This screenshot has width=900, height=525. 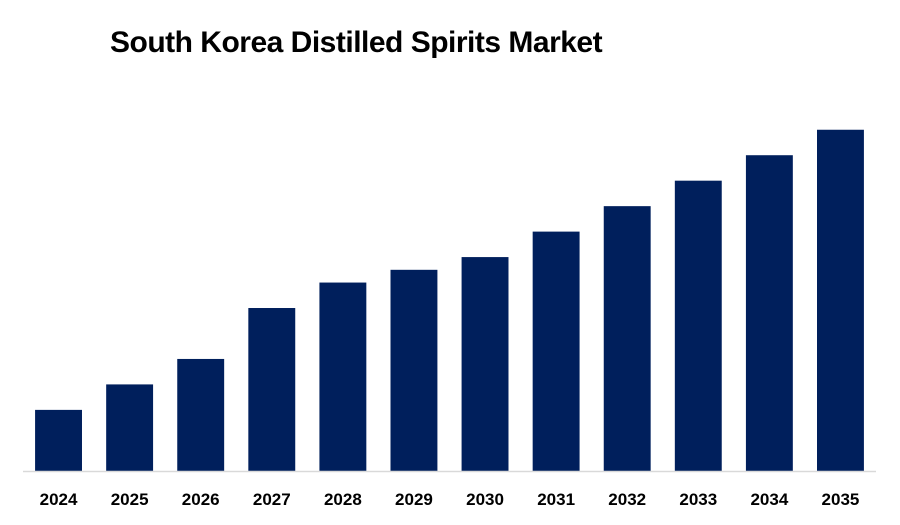 What do you see at coordinates (201, 414) in the screenshot?
I see `bar-2026` at bounding box center [201, 414].